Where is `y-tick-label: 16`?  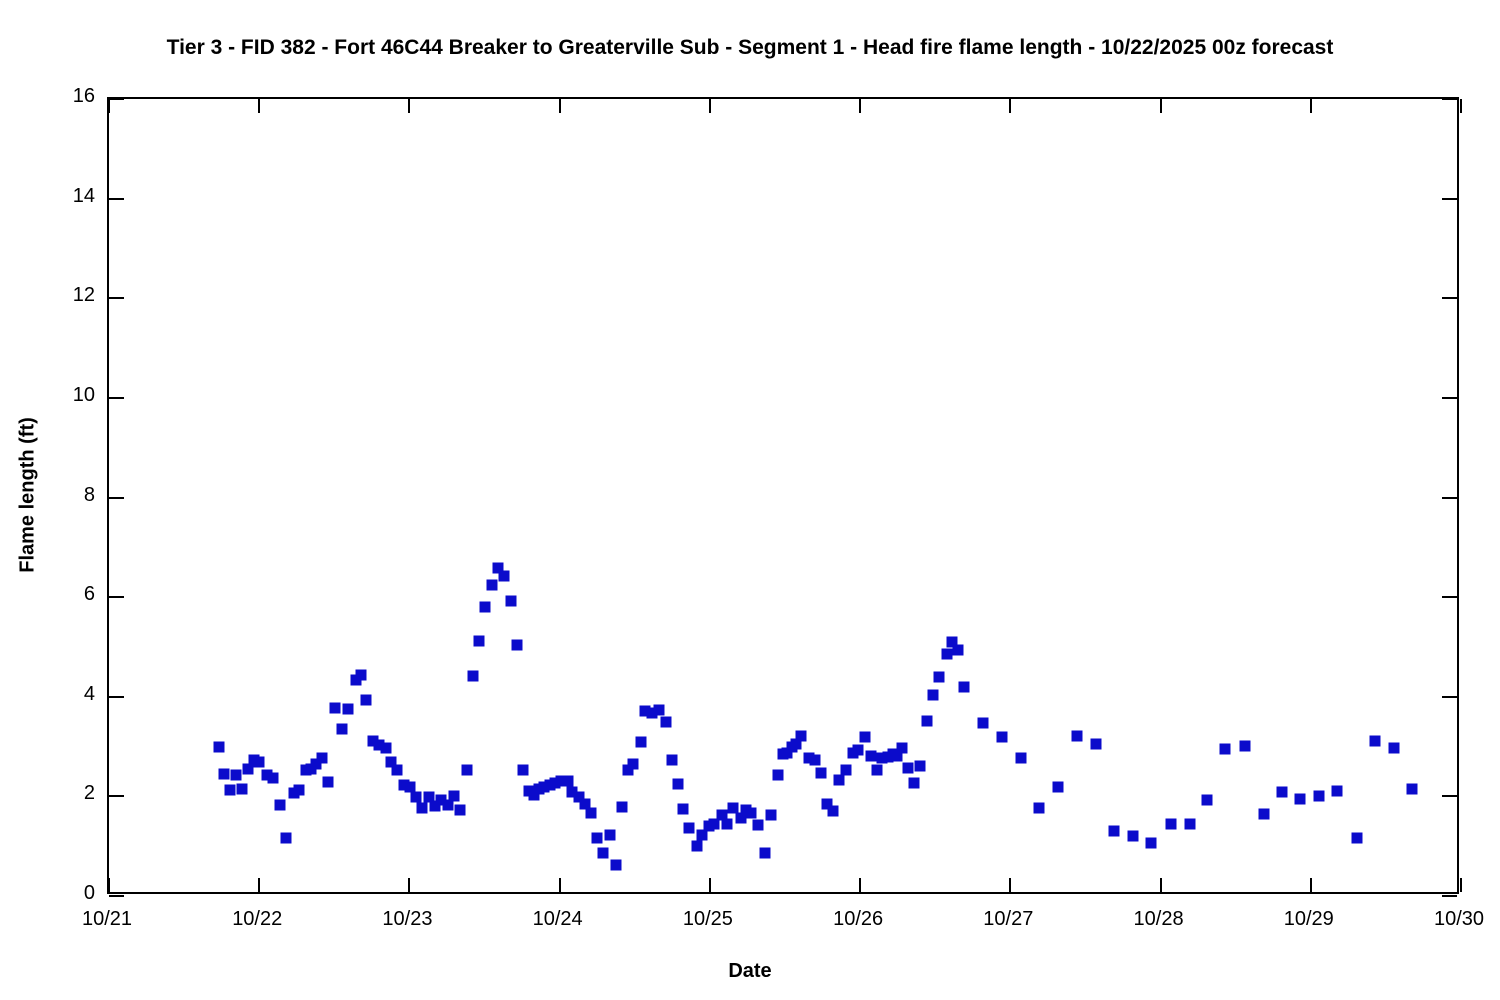
y-tick-label: 16 is located at coordinates (83, 96).